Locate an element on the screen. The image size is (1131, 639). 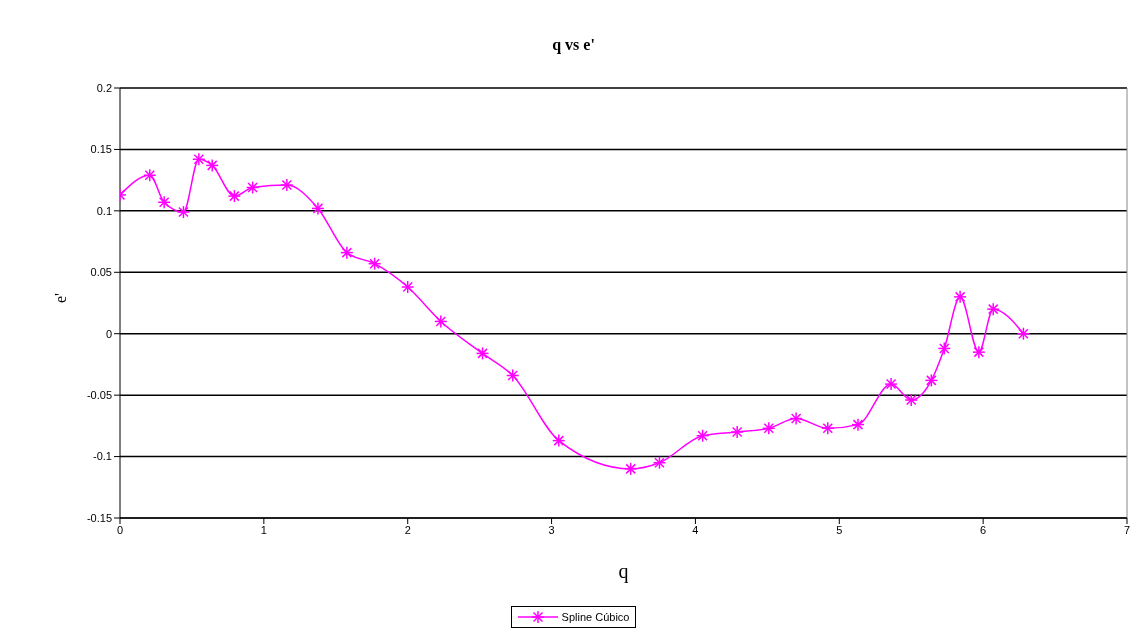
y-axis-title: e' is located at coordinates (60, 297).